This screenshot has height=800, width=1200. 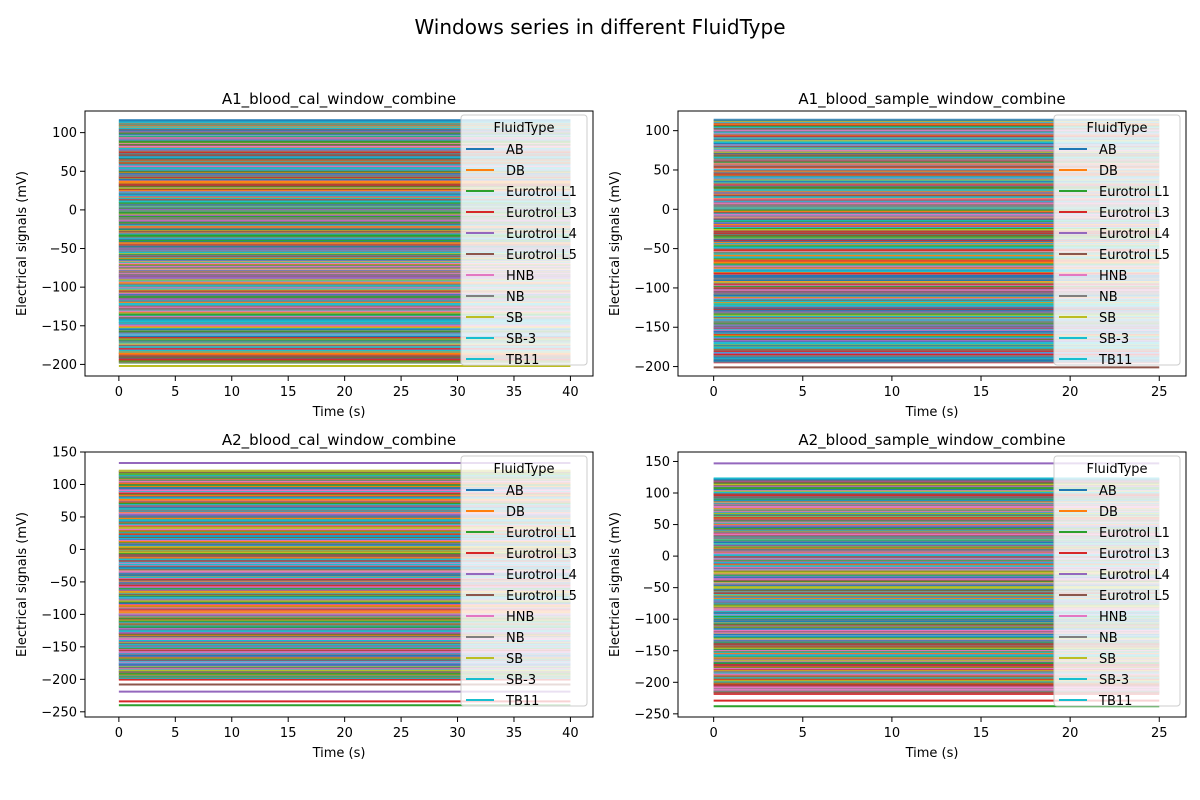 I want to click on y-tick-label: −150, so click(x=59, y=647).